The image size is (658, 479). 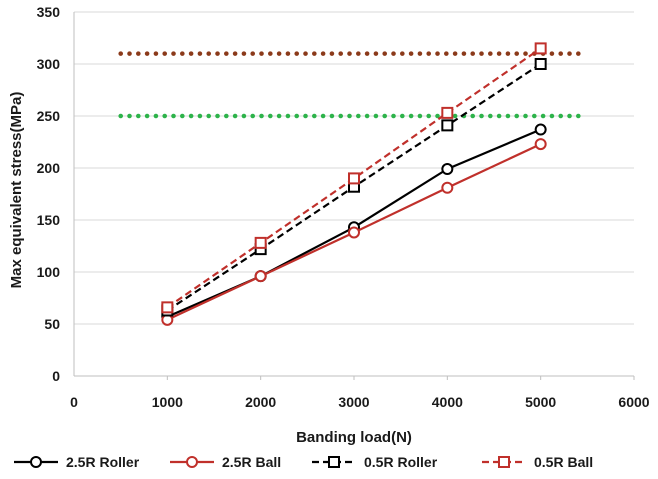 I want to click on legend: 2.5R Roller 2.5R Ball 0.5R Roller 0.5R Ball, so click(x=303, y=462).